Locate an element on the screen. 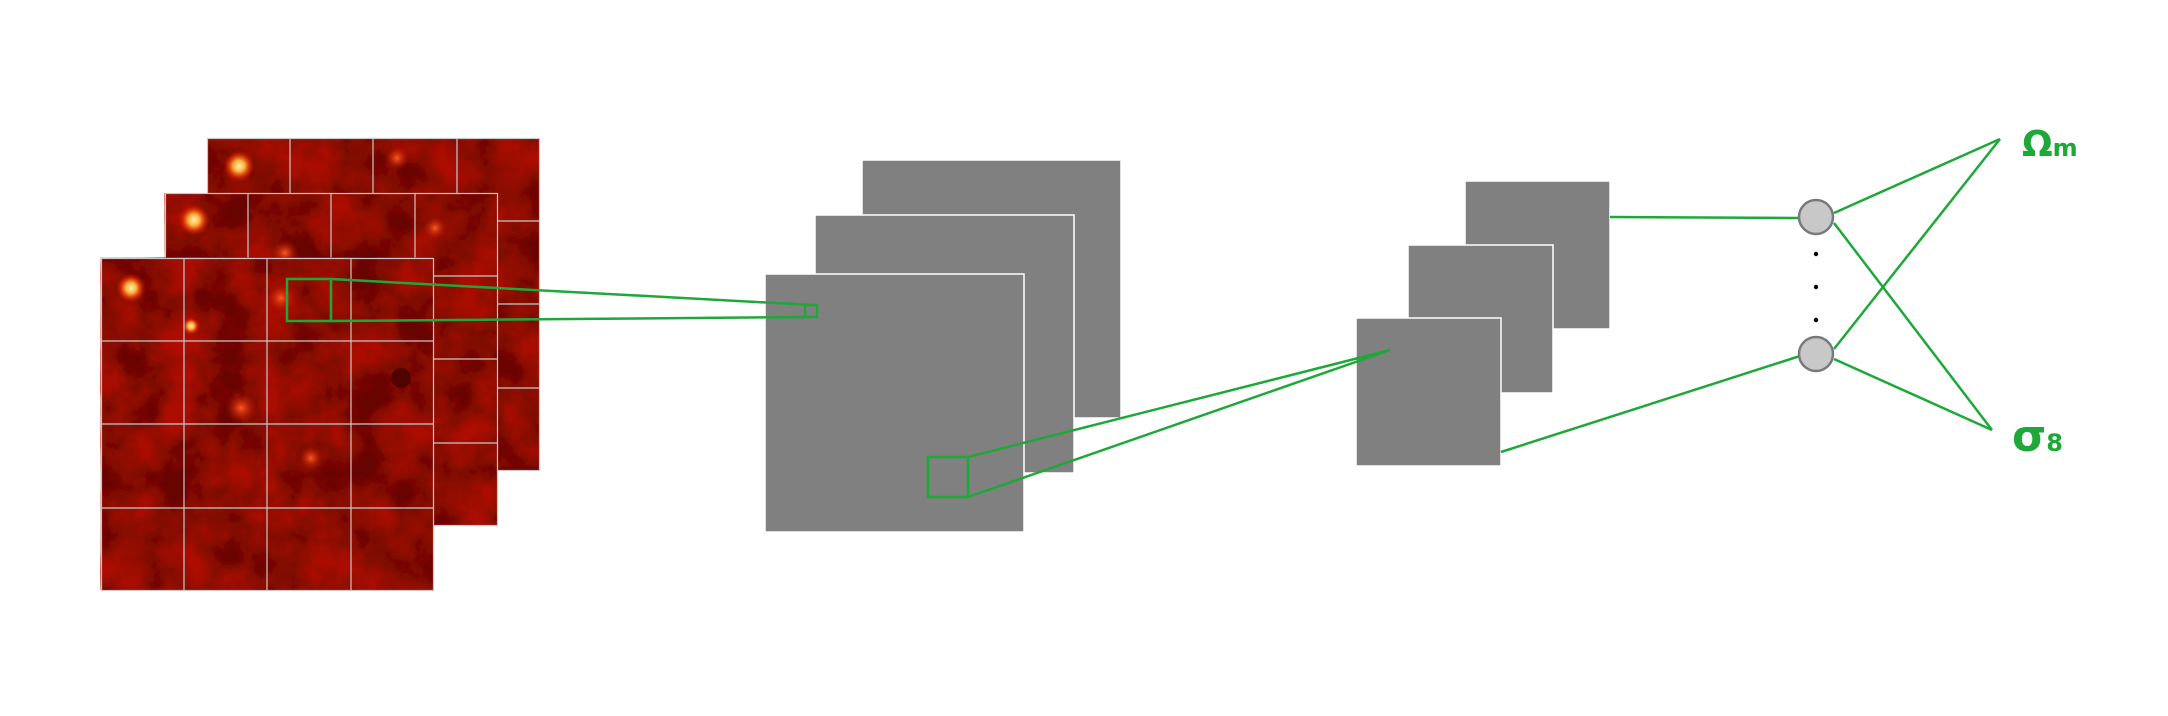  conv2-to-node1-line is located at coordinates (1705, 217).